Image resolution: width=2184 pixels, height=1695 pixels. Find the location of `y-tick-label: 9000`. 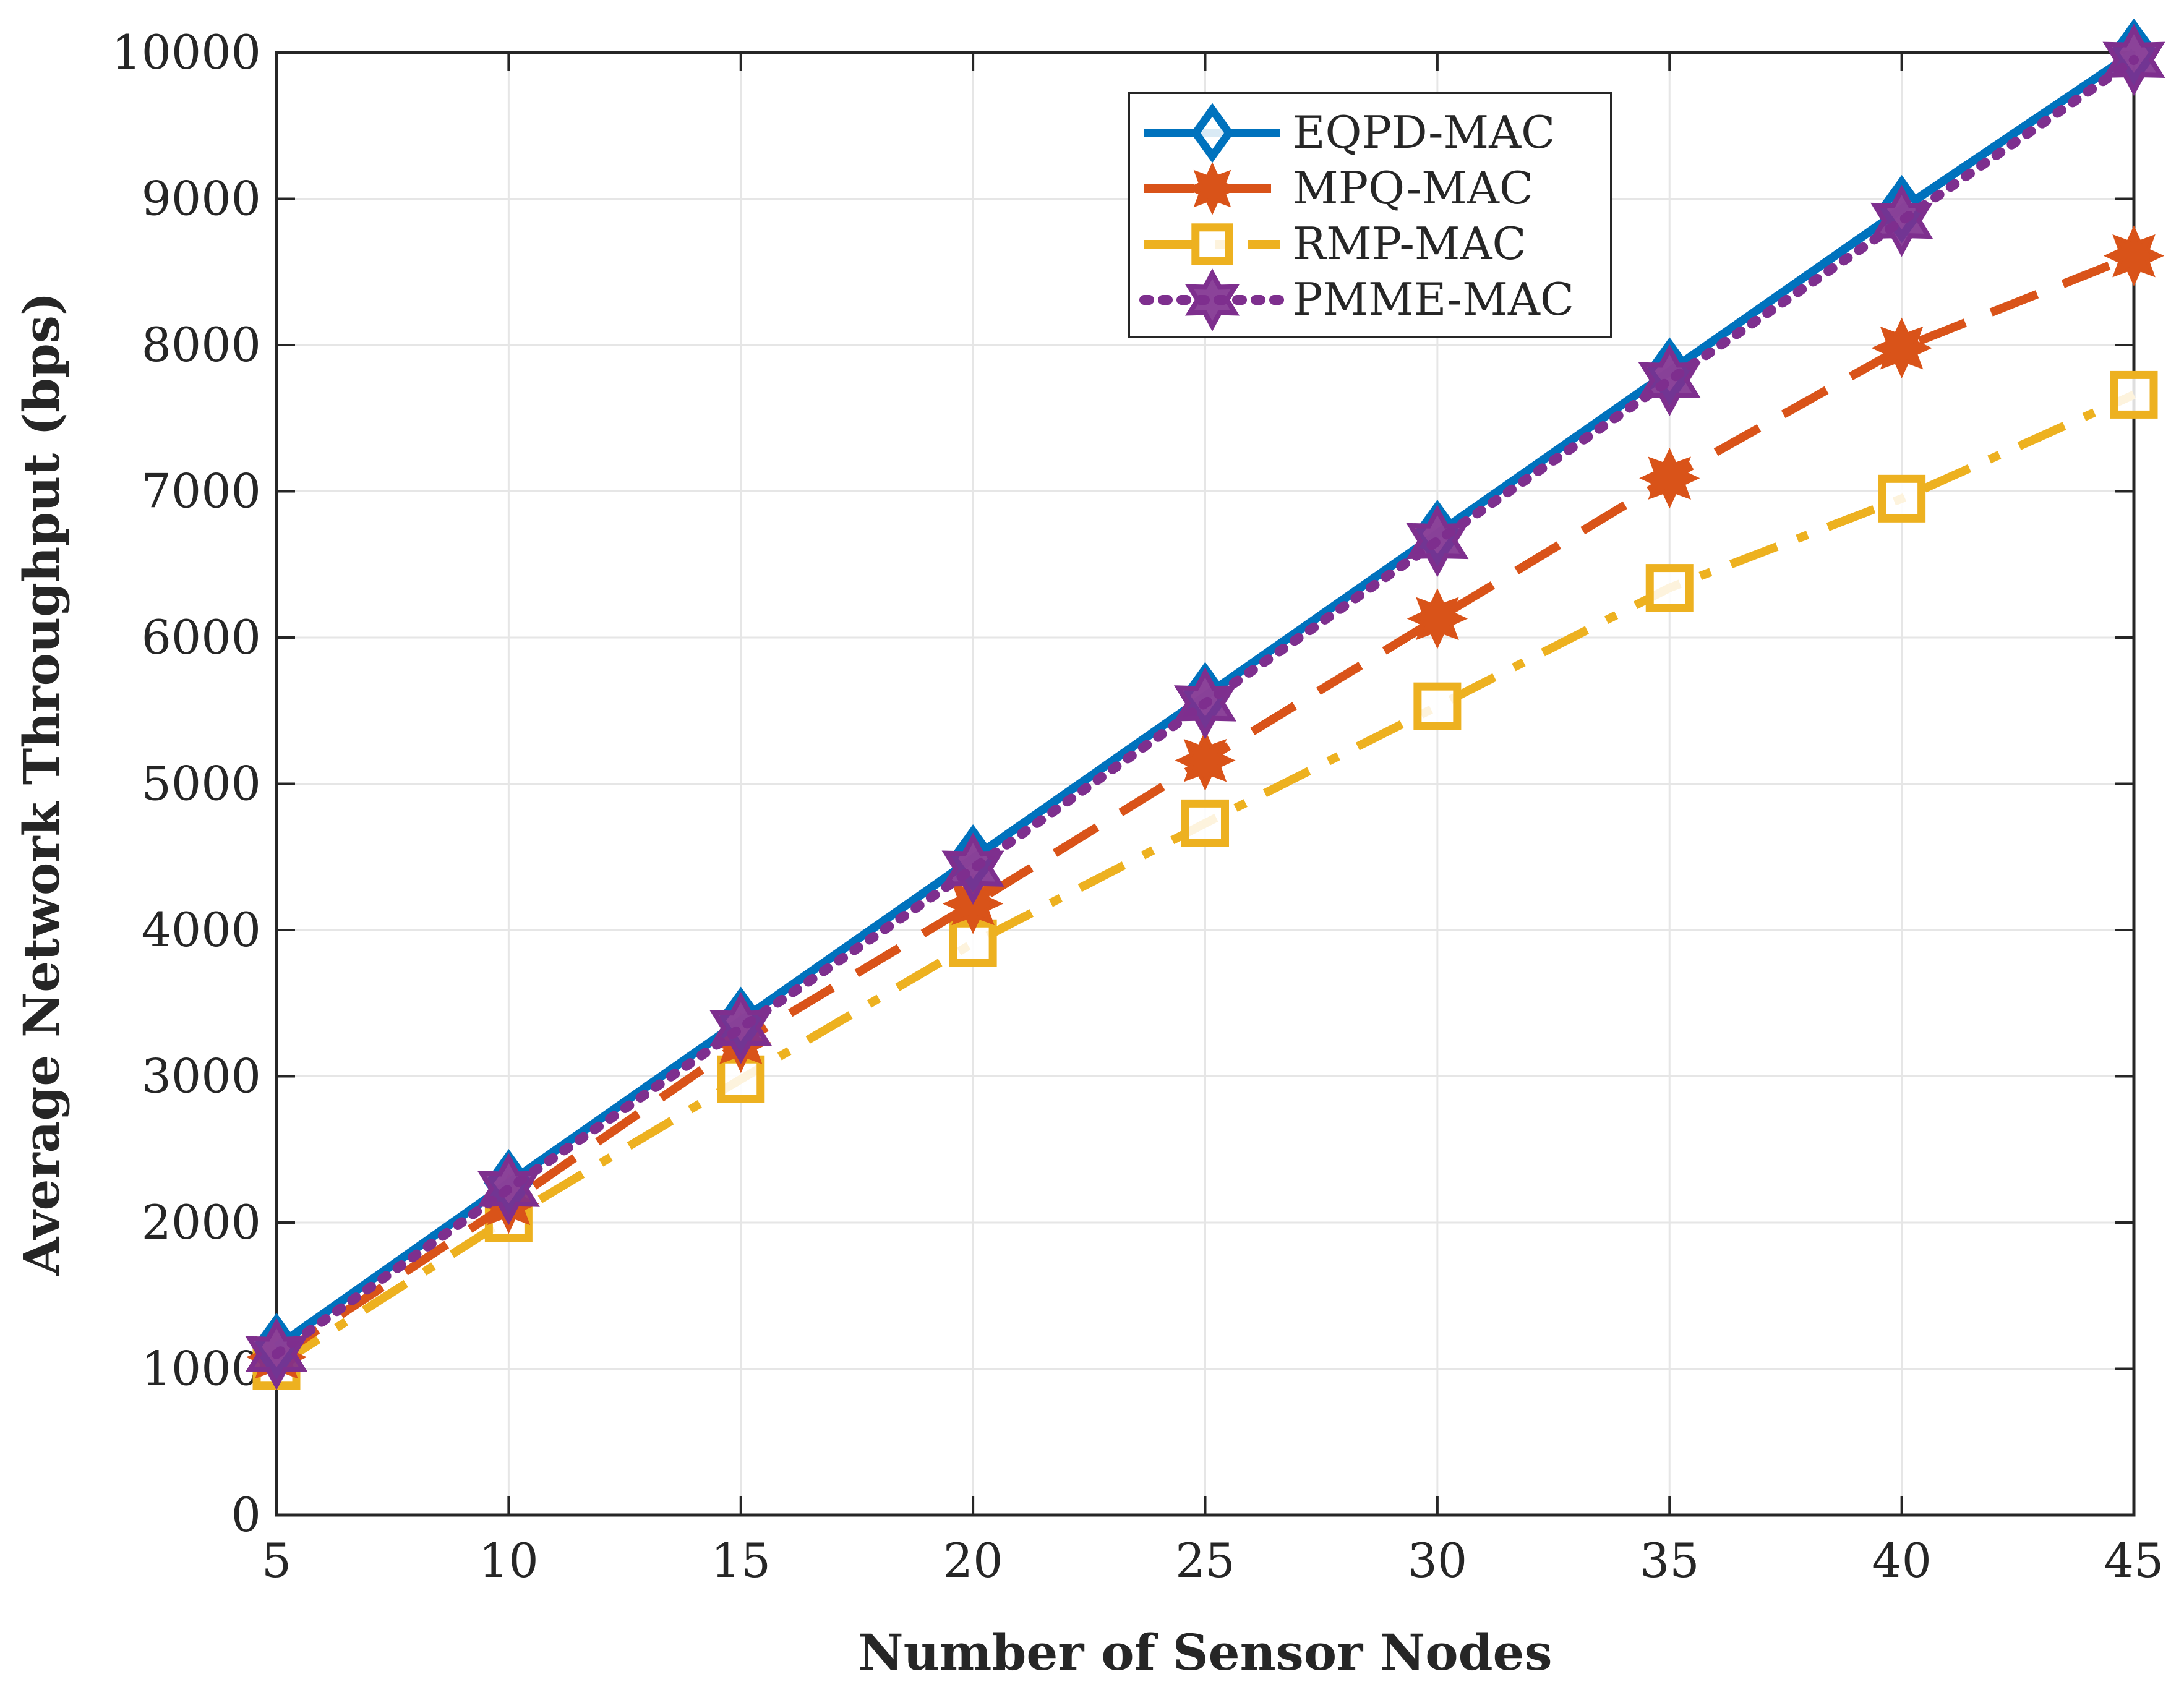

y-tick-label: 9000 is located at coordinates (201, 198).